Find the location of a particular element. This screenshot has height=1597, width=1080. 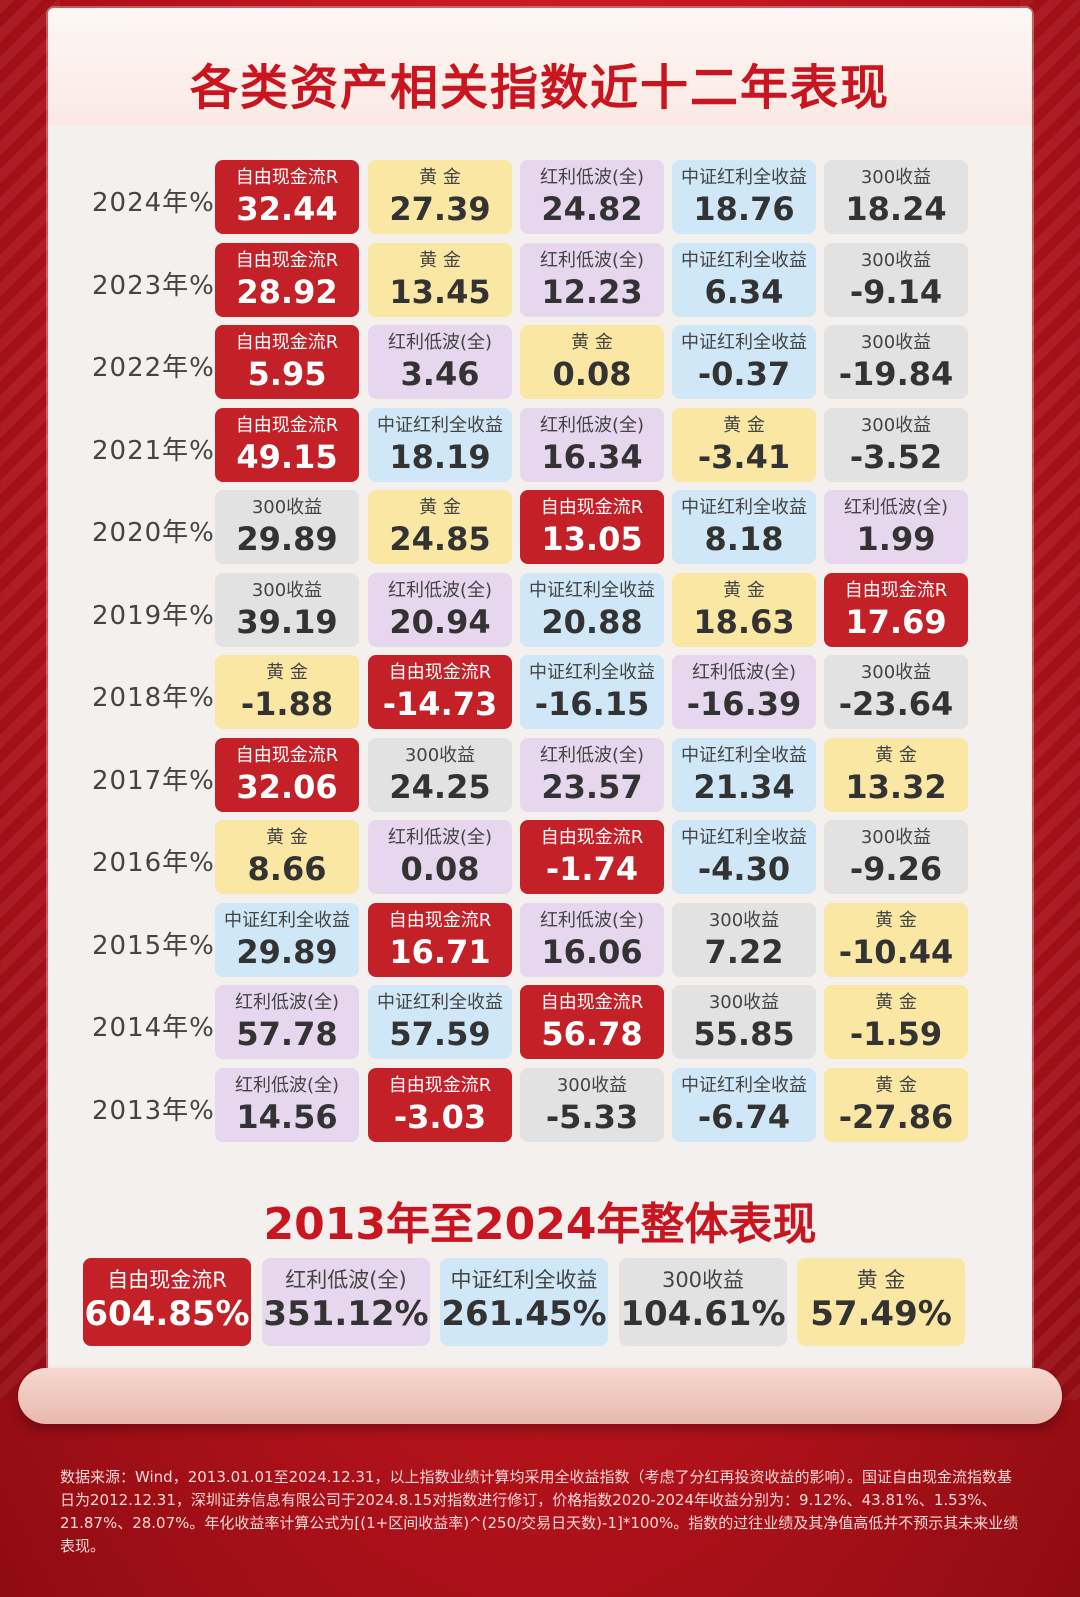

data-cell: 红利低波(全) 23.57 is located at coordinates (592, 774).